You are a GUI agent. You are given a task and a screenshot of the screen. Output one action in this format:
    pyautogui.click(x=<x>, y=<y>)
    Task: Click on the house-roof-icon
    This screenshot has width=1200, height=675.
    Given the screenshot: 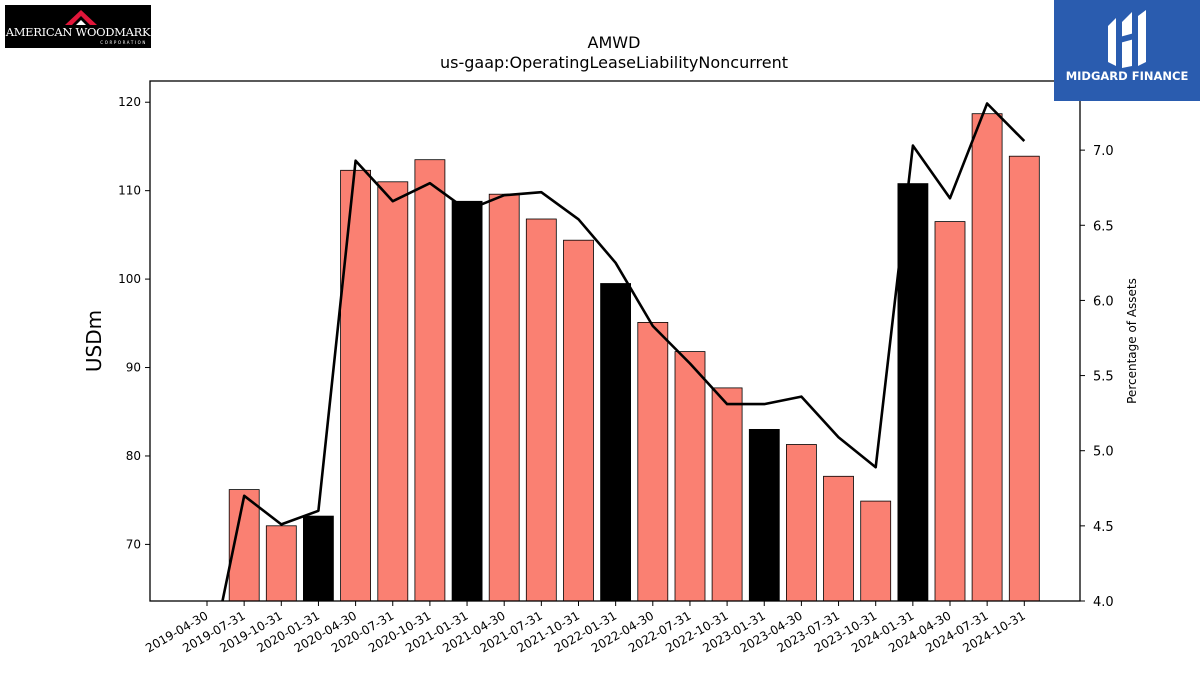 What is the action you would take?
    pyautogui.click(x=81, y=17)
    